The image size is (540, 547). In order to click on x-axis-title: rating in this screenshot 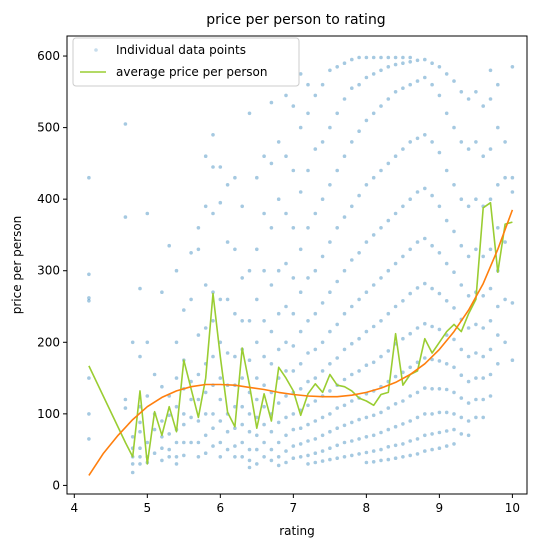, I will do `click(297, 531)`.